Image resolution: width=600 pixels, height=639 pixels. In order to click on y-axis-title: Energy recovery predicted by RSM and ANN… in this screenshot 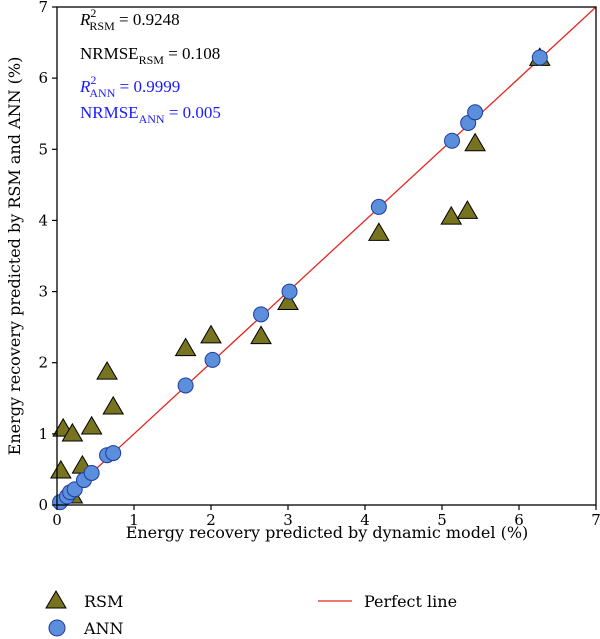, I will do `click(14, 256)`.